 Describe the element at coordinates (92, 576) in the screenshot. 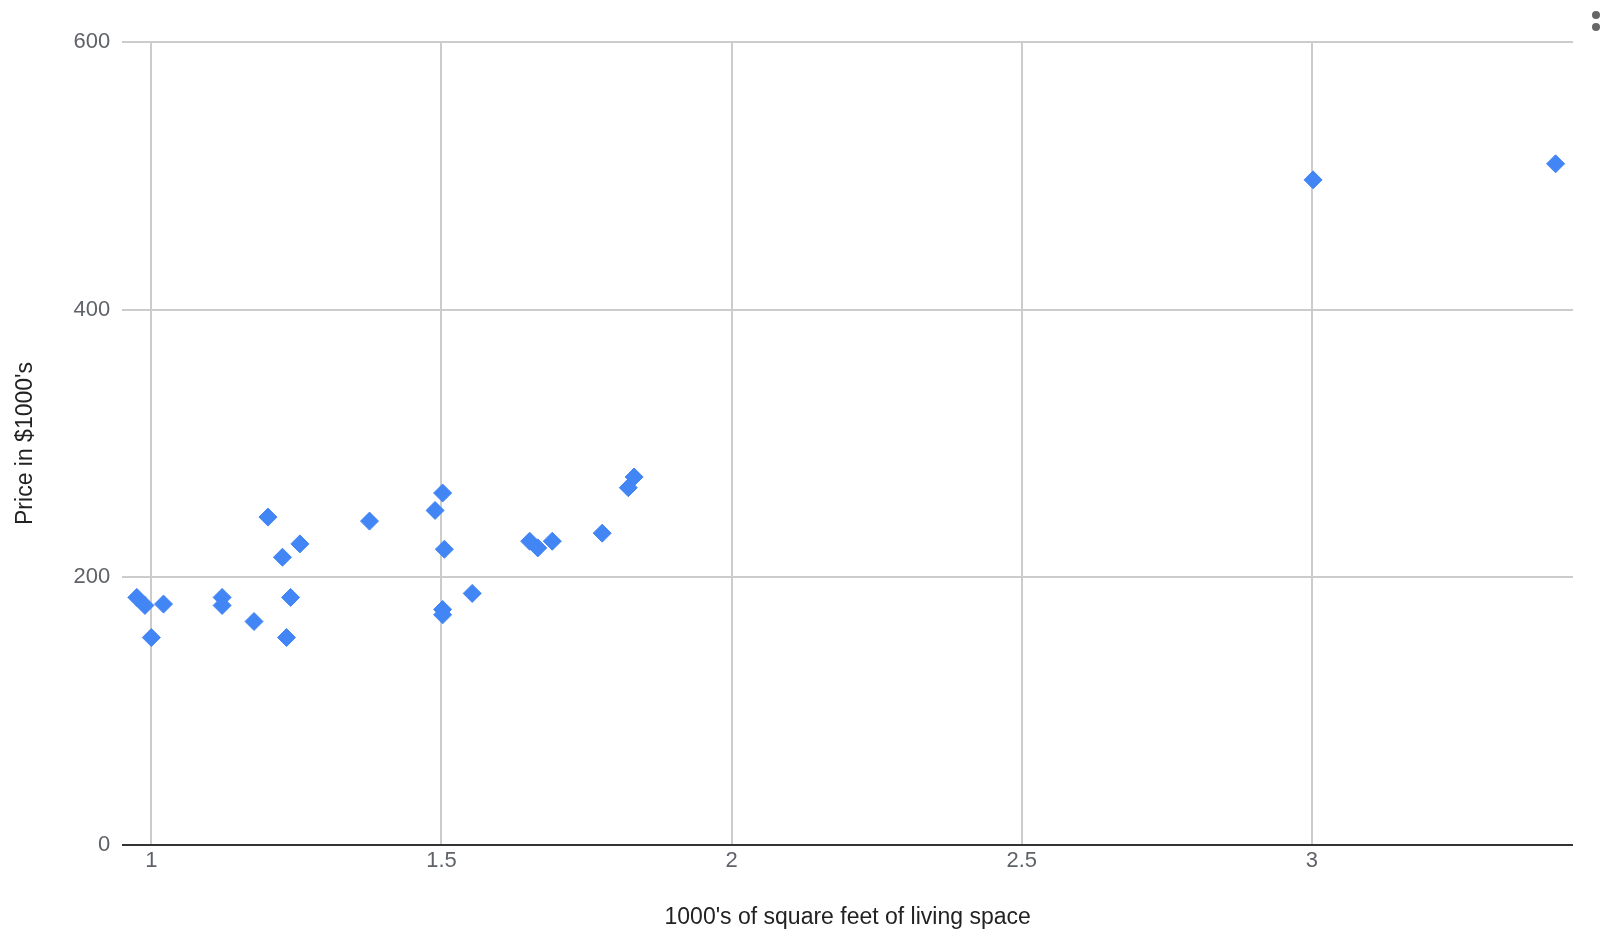

I see `y-tick-label: 200` at that location.